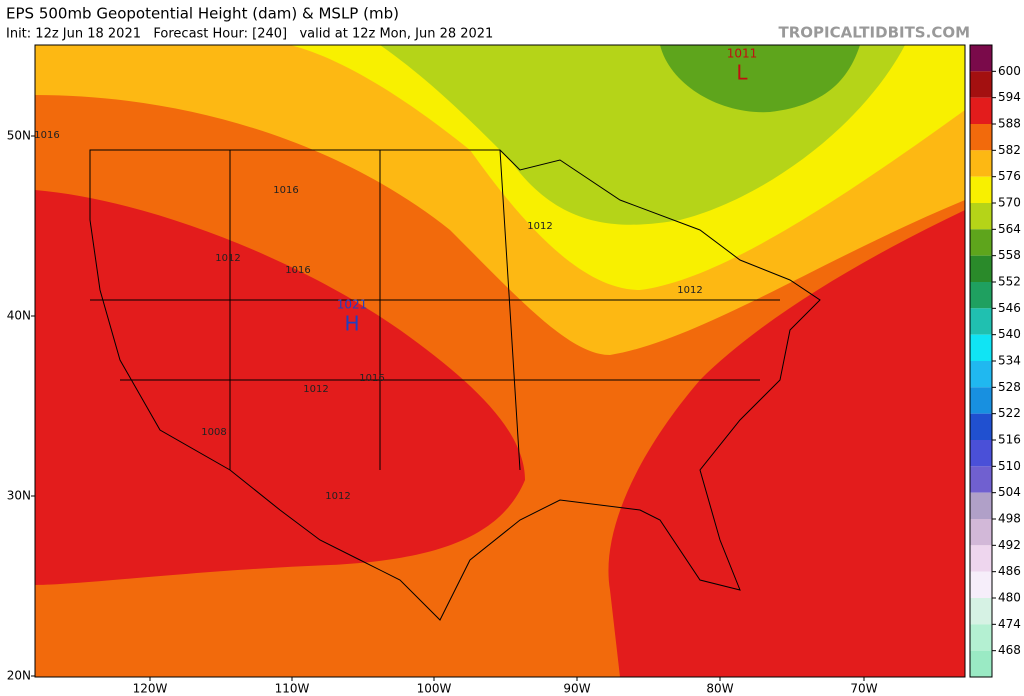 The width and height of the screenshot is (1024, 696). Describe the element at coordinates (863, 689) in the screenshot. I see `lon-label: 70W` at that location.